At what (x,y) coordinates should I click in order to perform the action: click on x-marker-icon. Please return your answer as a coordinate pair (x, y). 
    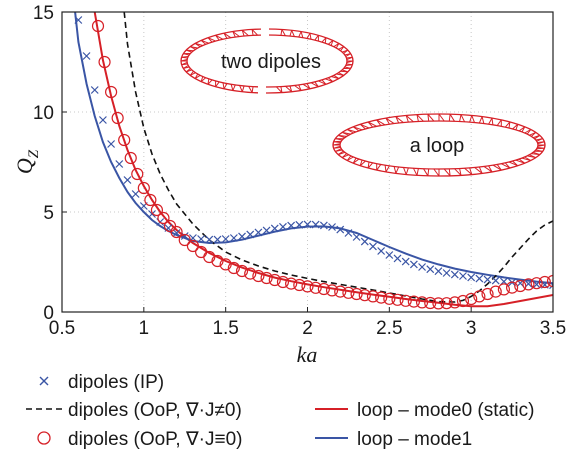
    Looking at the image, I should click on (44, 381).